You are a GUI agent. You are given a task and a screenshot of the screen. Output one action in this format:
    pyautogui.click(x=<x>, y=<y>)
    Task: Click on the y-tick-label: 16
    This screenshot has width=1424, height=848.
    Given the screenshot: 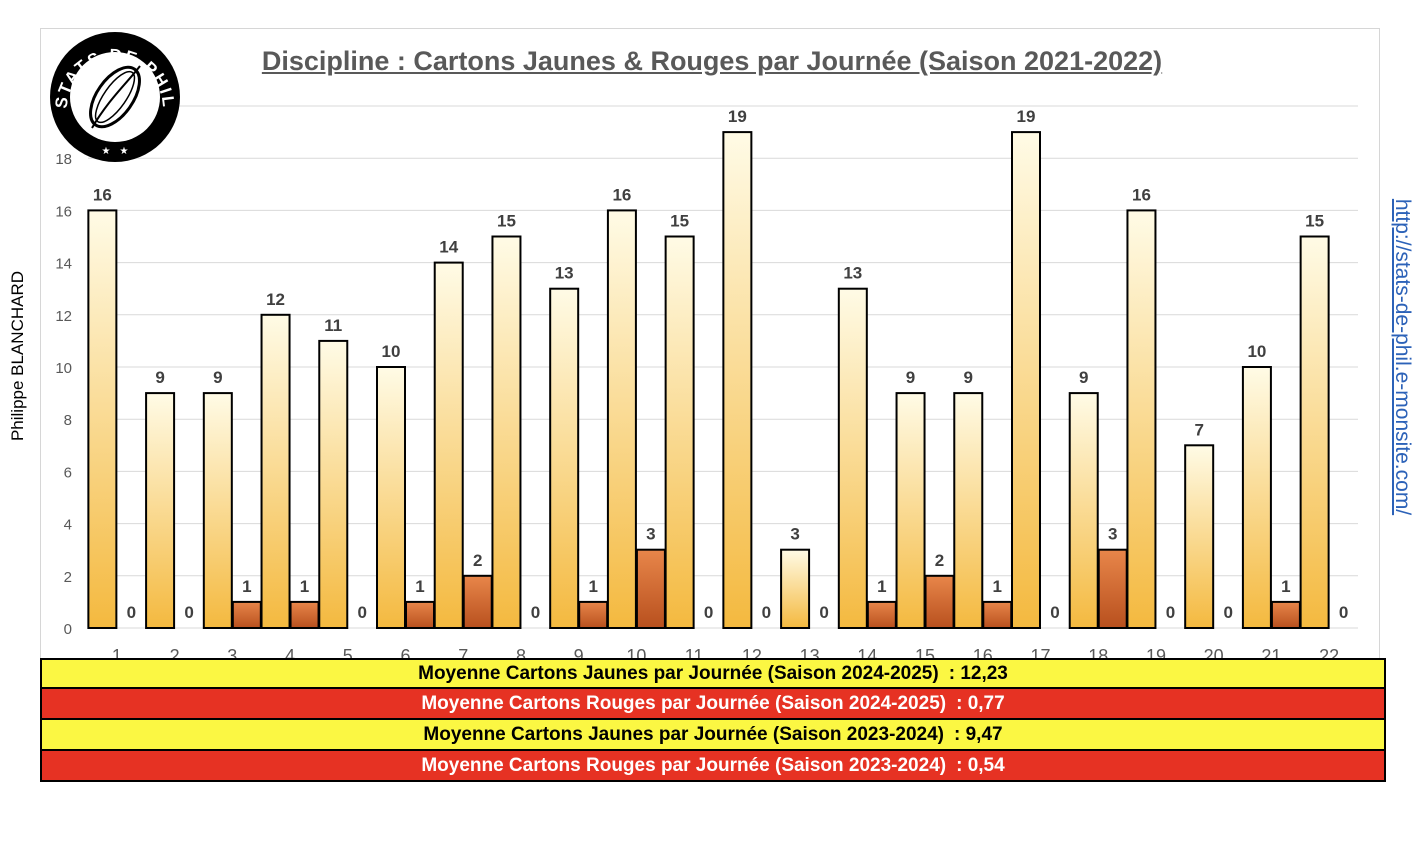 What is the action you would take?
    pyautogui.click(x=63, y=211)
    